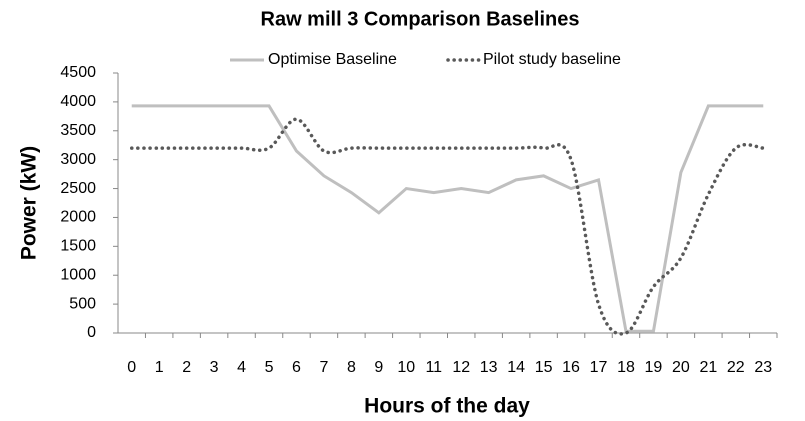  Describe the element at coordinates (447, 406) in the screenshot. I see `x-axis-title: Hours of the day` at that location.